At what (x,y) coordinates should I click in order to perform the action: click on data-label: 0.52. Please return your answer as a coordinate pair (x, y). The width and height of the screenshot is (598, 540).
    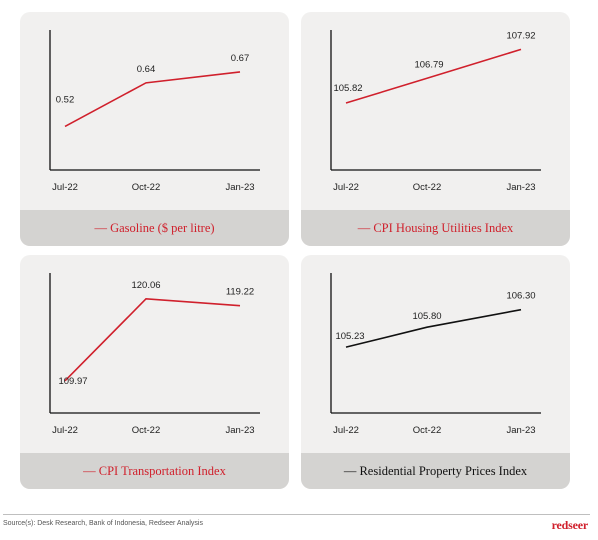
    Looking at the image, I should click on (65, 99).